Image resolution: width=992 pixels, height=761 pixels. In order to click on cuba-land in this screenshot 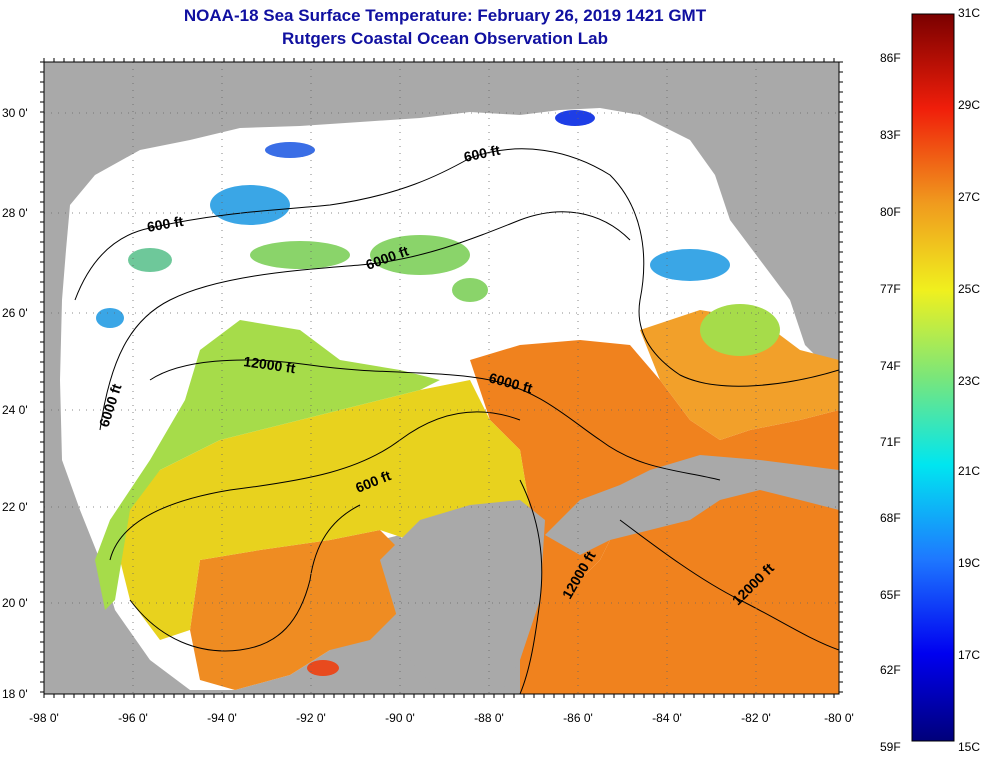, I will do `click(692, 505)`.